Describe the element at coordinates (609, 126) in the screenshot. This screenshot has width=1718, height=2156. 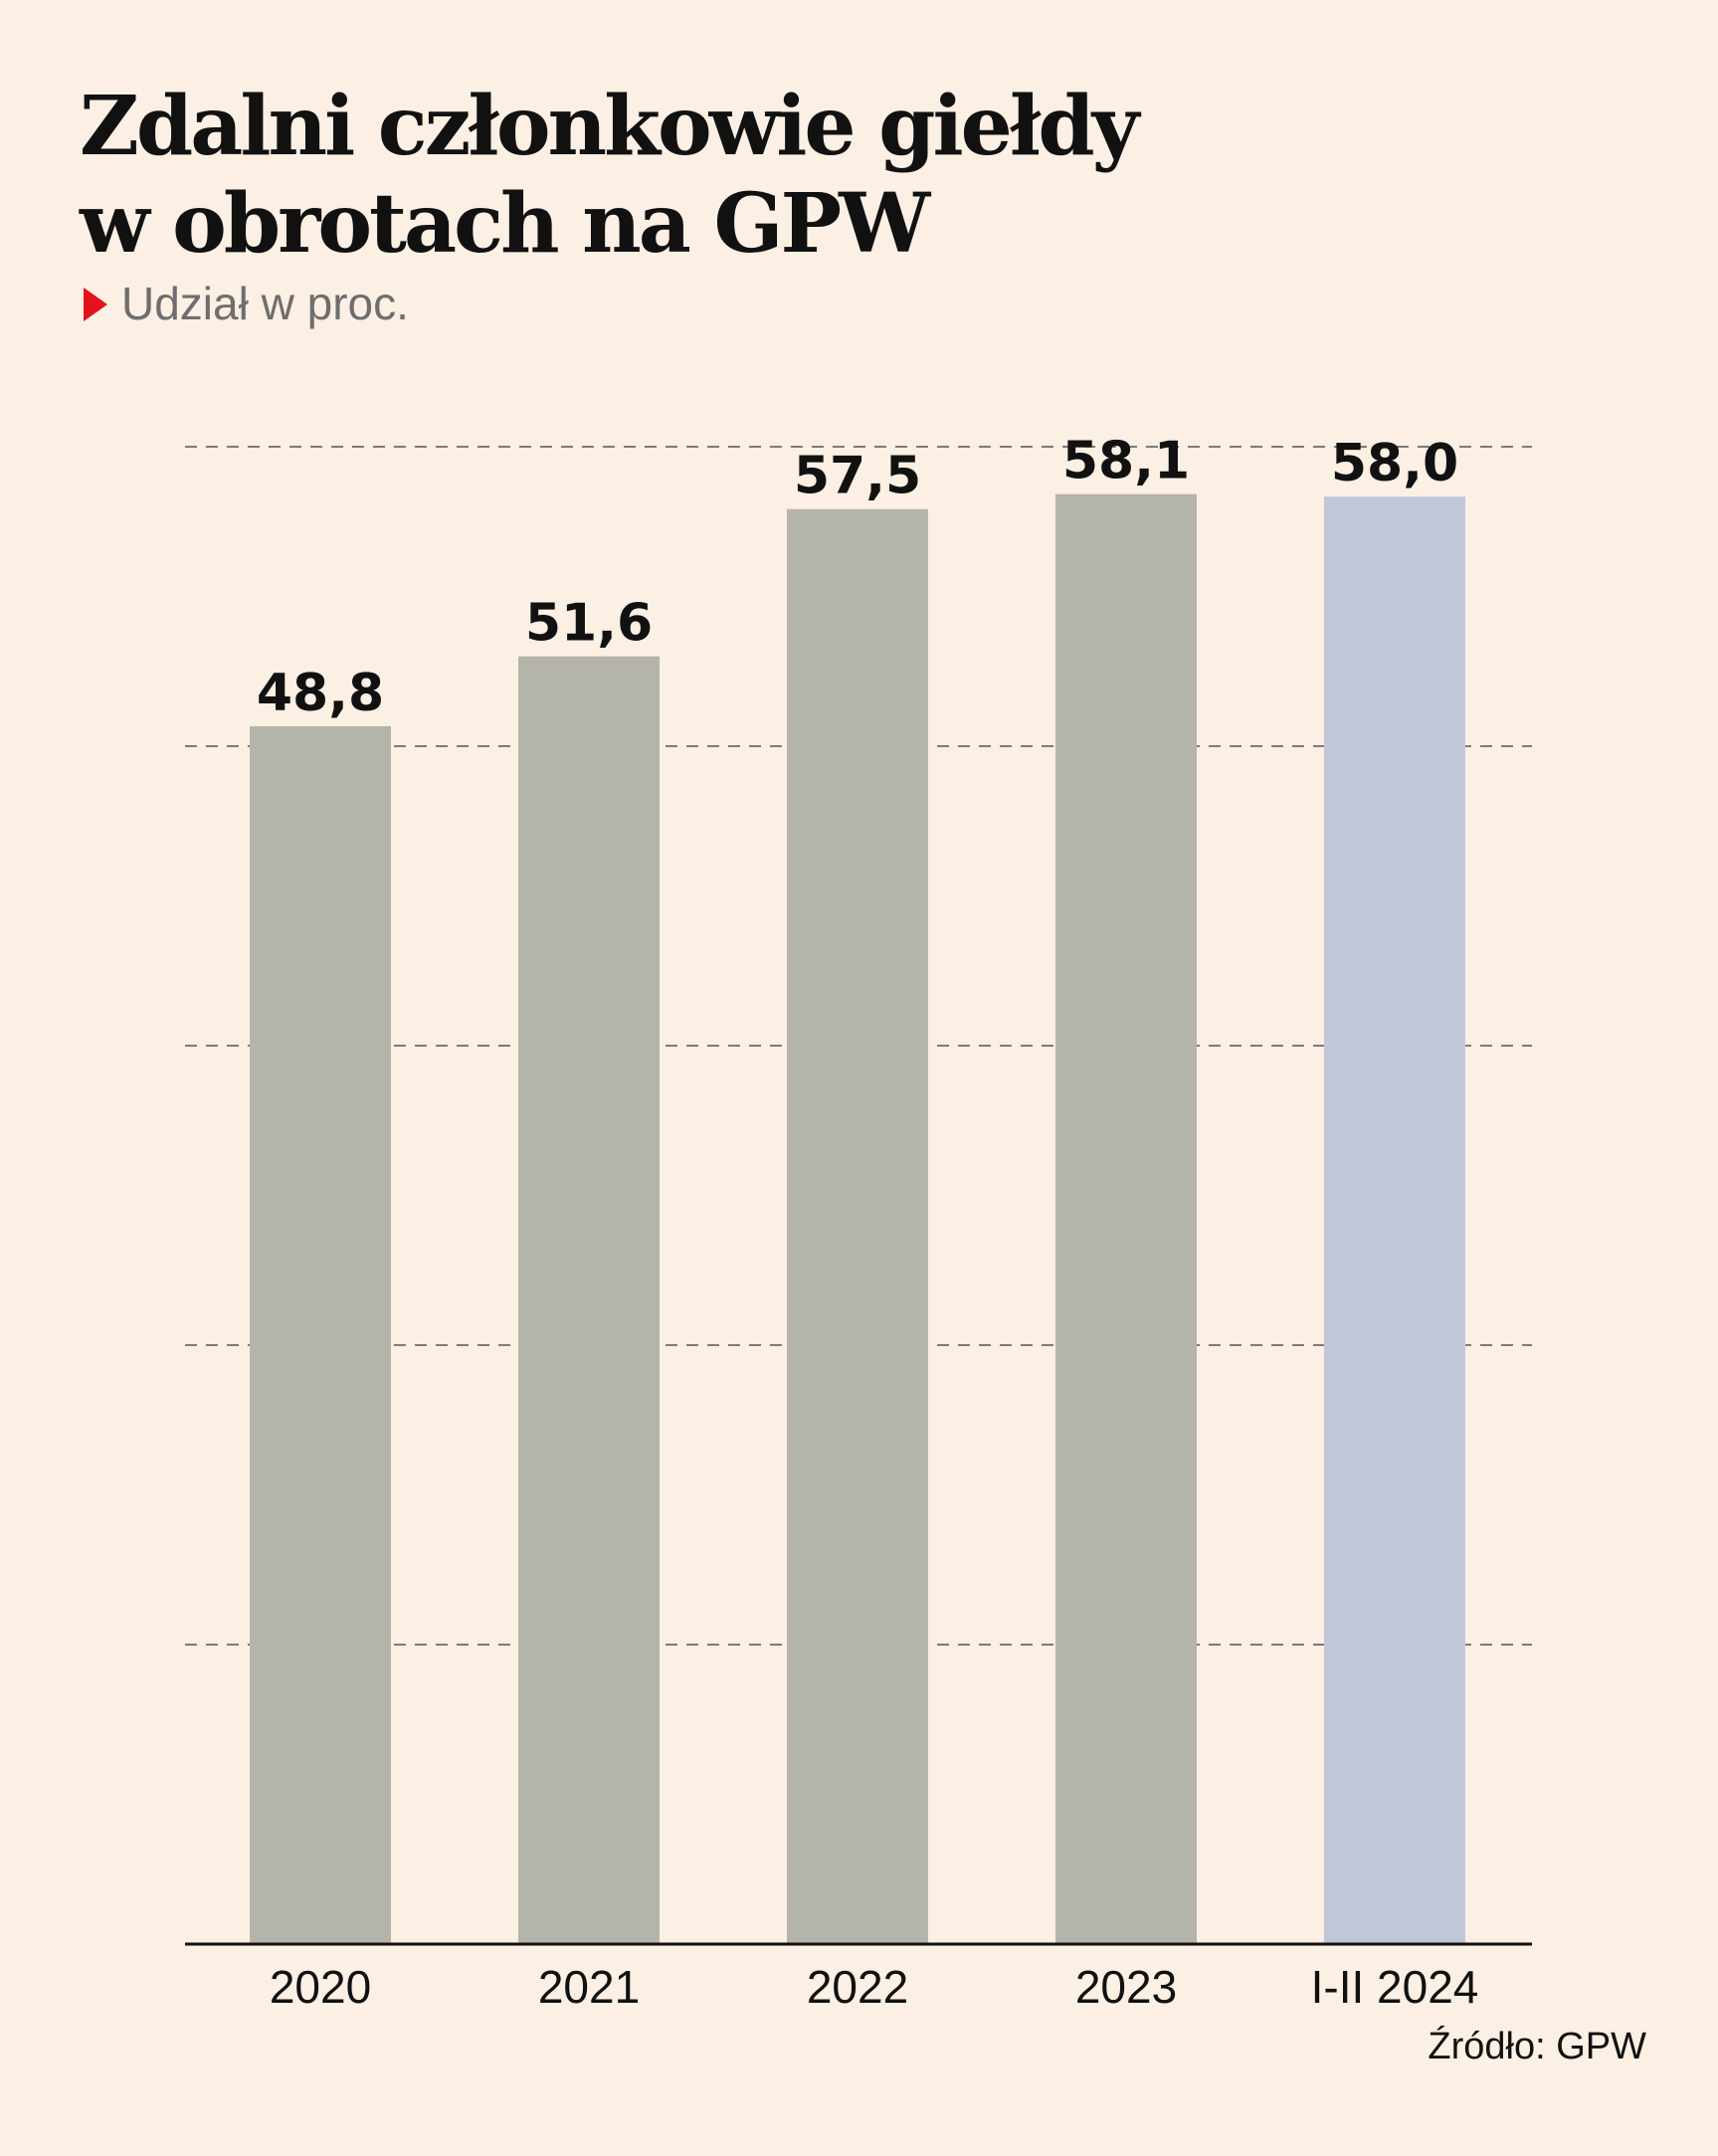
I see `chart-title-line-1: Zdalni członkowie giełdy` at that location.